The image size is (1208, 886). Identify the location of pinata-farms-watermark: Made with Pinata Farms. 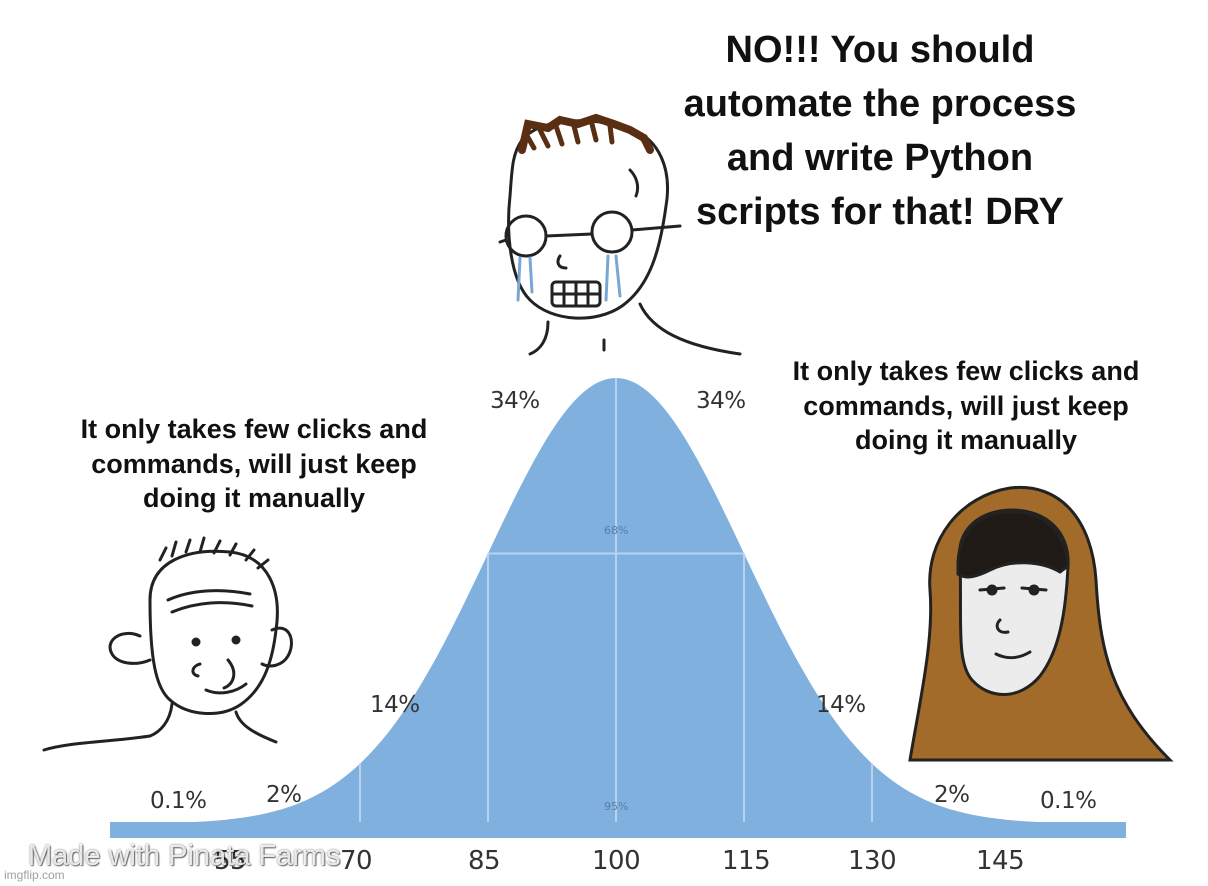
(184, 856).